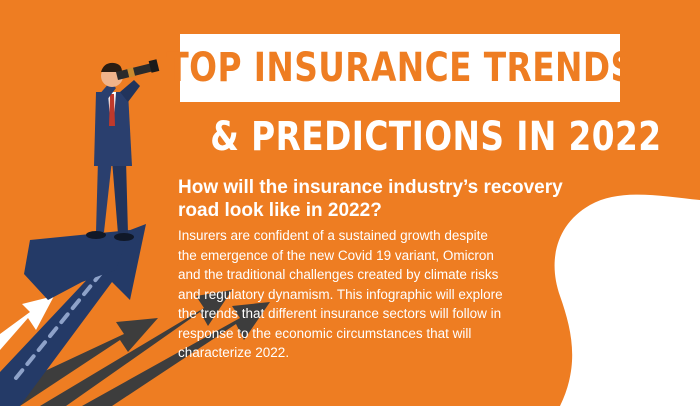 The image size is (700, 406). What do you see at coordinates (436, 137) in the screenshot?
I see `title-line-2: & PREDICTIONS IN 2022` at bounding box center [436, 137].